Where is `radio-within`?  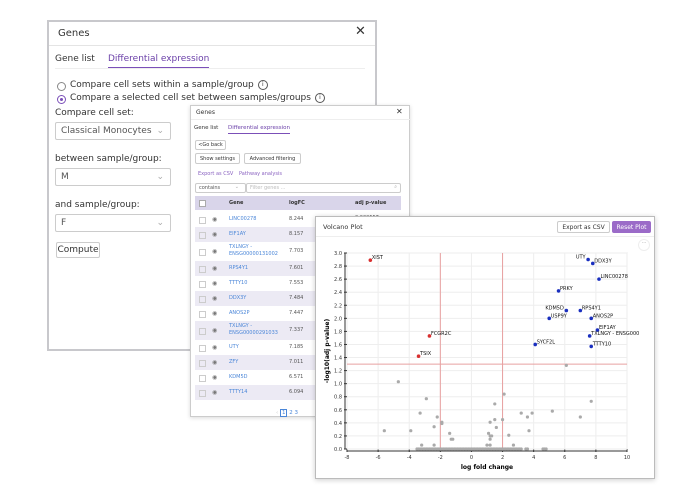
radio-within is located at coordinates (61, 86).